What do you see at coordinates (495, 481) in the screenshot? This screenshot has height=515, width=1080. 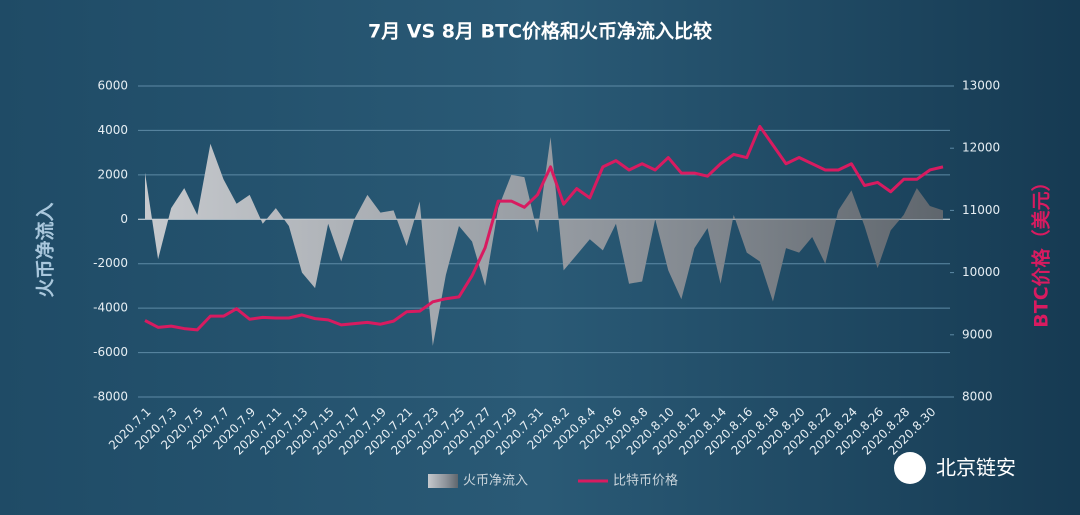 I see `legend-label: 火币净流入` at bounding box center [495, 481].